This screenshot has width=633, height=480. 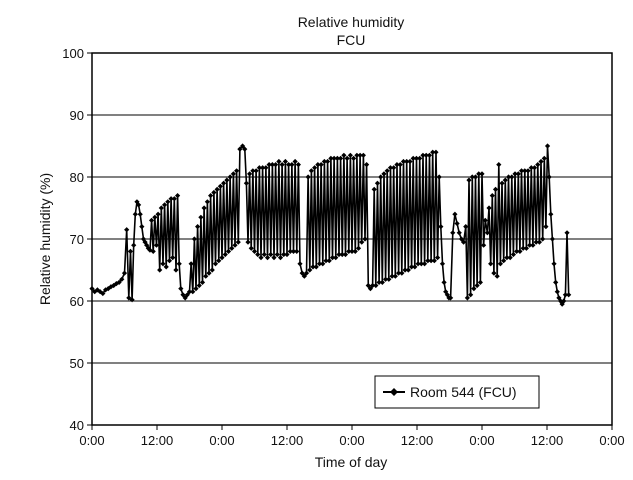 What do you see at coordinates (481, 440) in the screenshot?
I see `x-tick-label-6: 0:00` at bounding box center [481, 440].